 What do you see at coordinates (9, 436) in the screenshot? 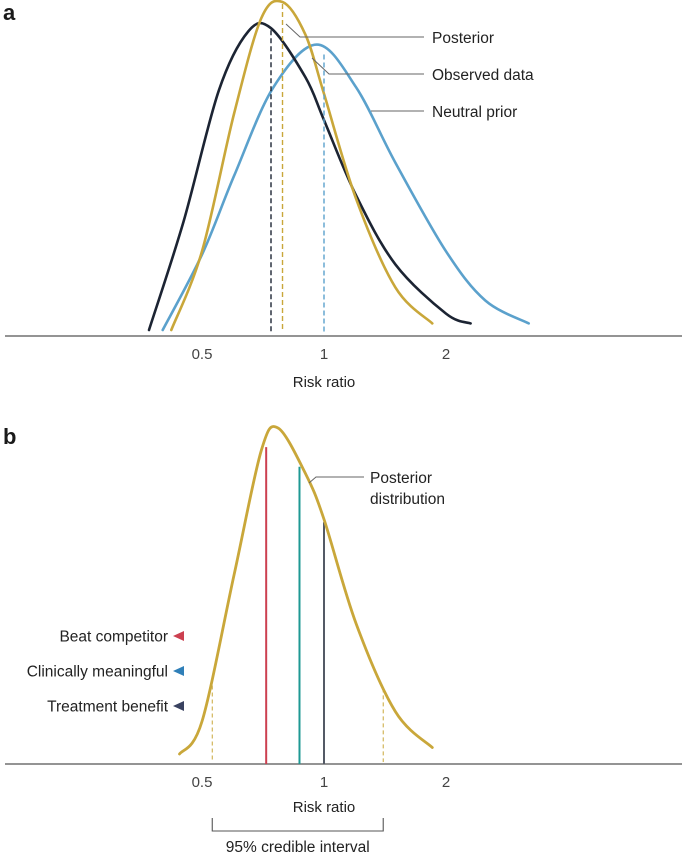
I see `panel-b-label: b` at bounding box center [9, 436].